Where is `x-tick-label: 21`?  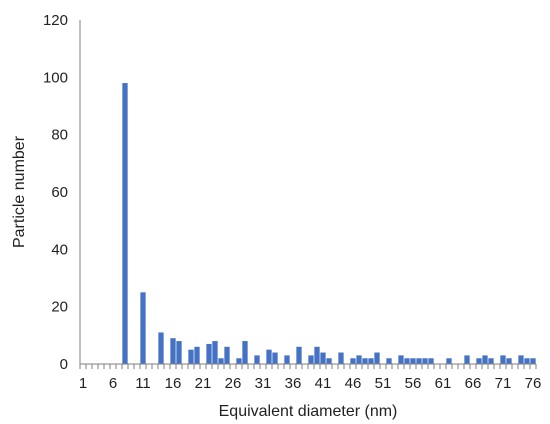 x-tick-label: 21 is located at coordinates (203, 383).